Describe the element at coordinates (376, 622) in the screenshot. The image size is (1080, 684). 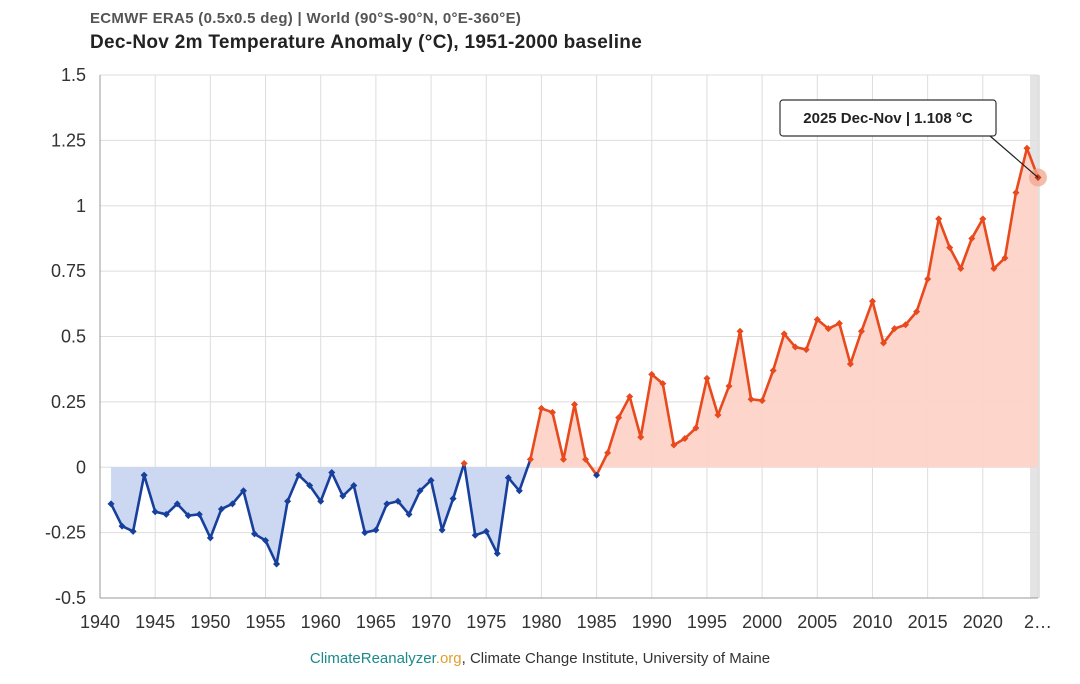
I see `x-tick-label-1965: 1965` at that location.